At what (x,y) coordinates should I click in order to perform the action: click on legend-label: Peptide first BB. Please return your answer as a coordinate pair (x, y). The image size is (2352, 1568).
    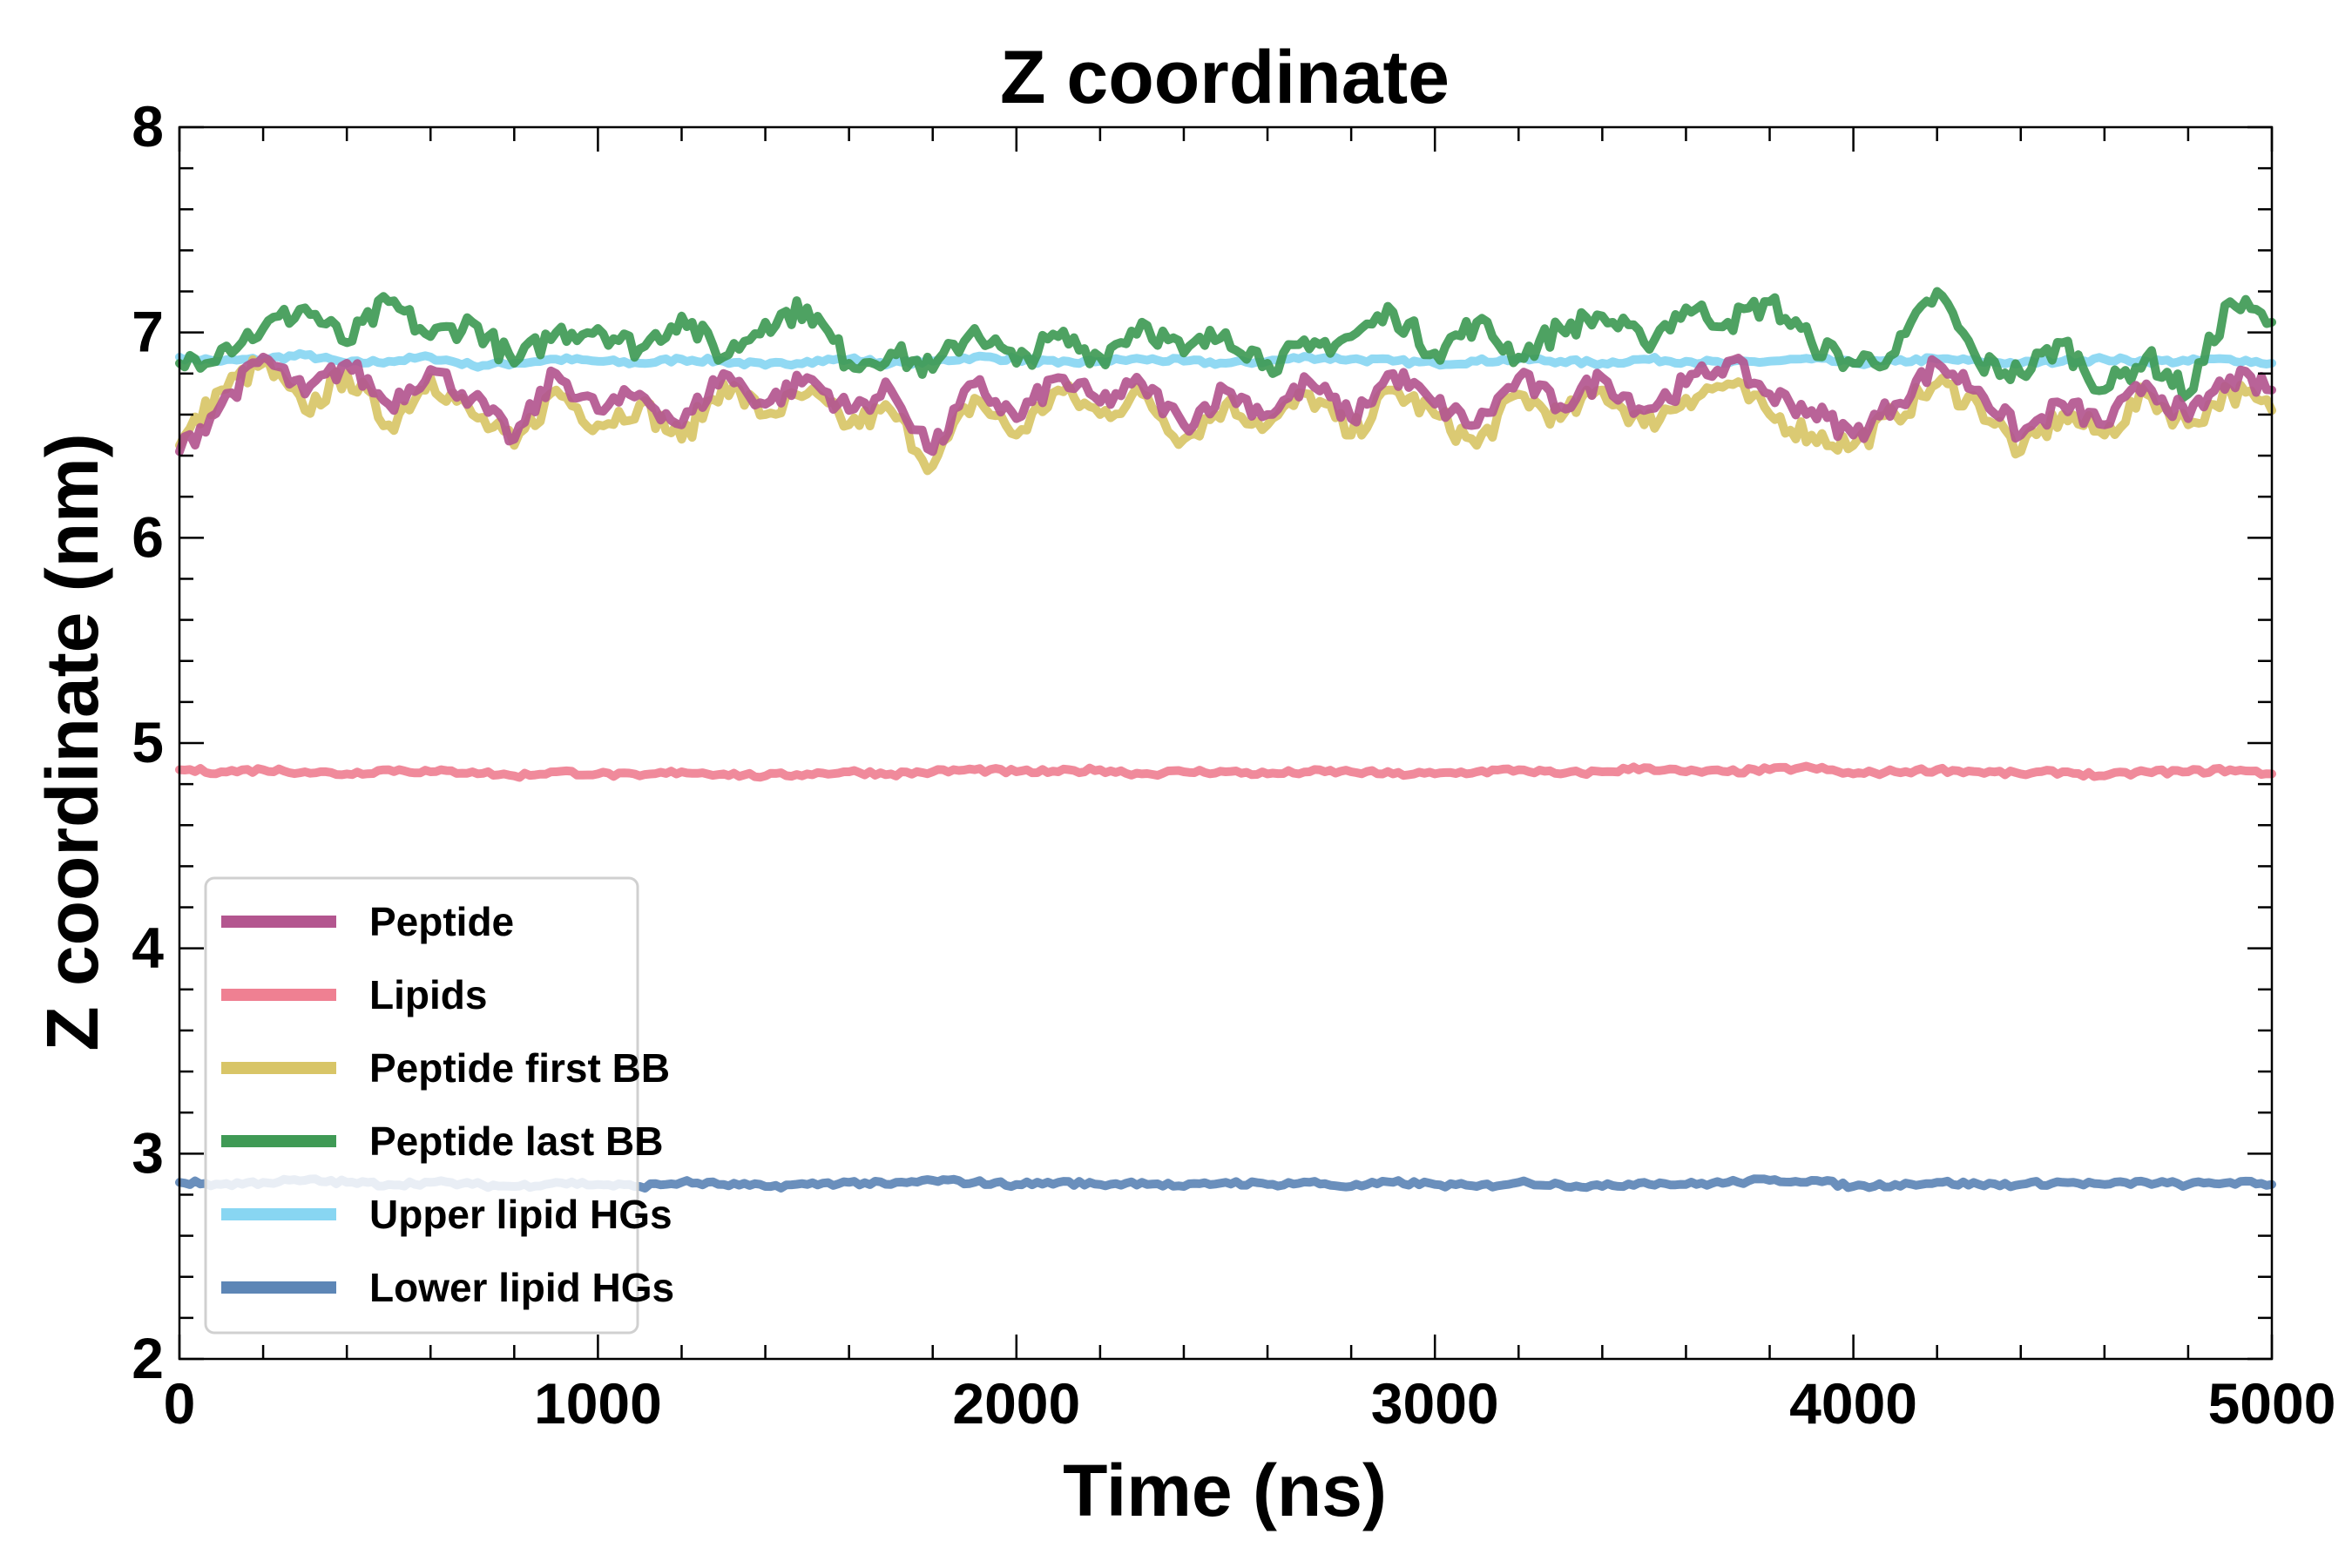
    Looking at the image, I should click on (519, 1068).